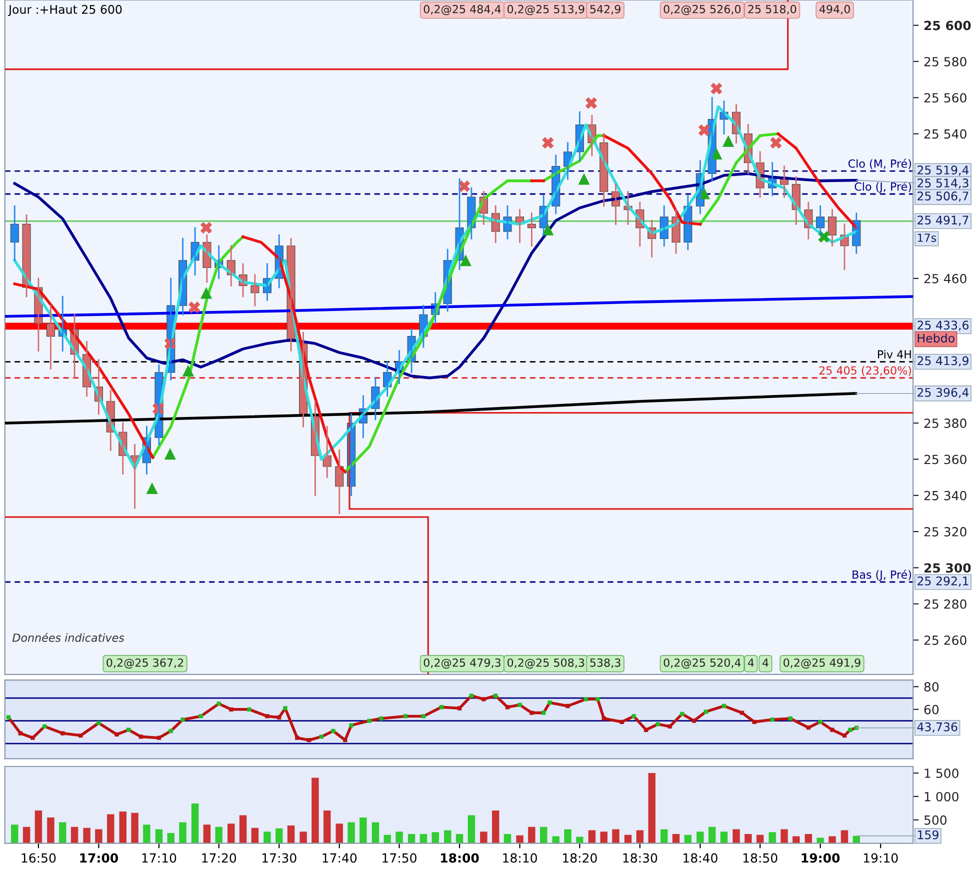 This screenshot has height=873, width=978. Describe the element at coordinates (702, 663) in the screenshot. I see `annotation: 0,2@25 520,4` at that location.